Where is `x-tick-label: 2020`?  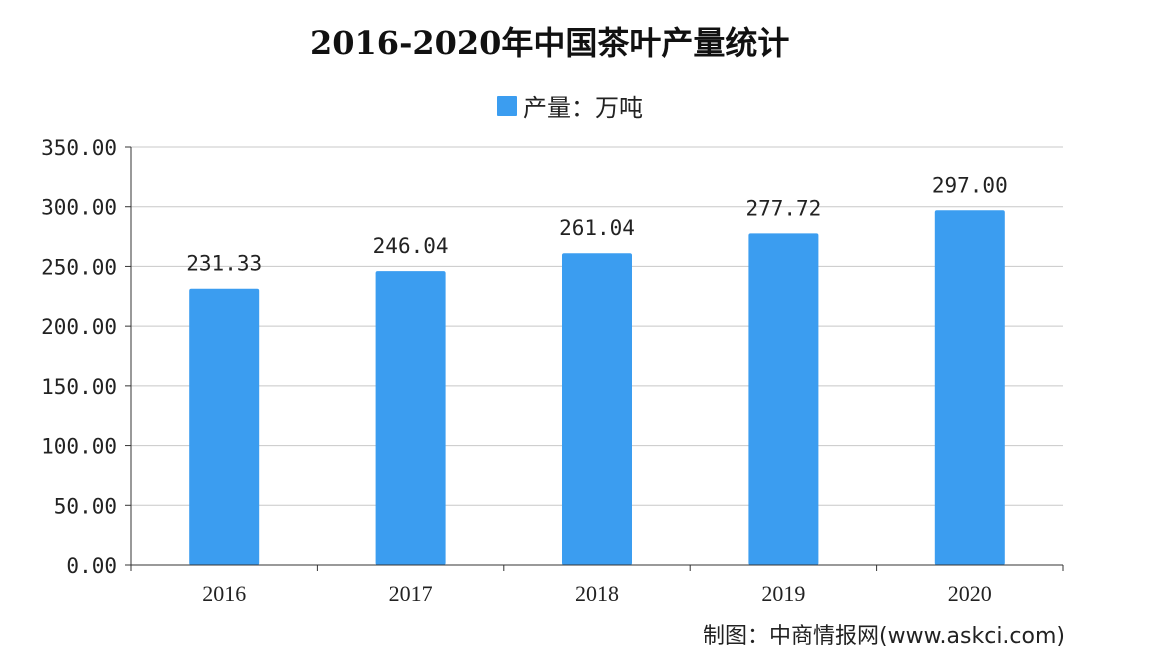
x-tick-label: 2020 is located at coordinates (970, 593).